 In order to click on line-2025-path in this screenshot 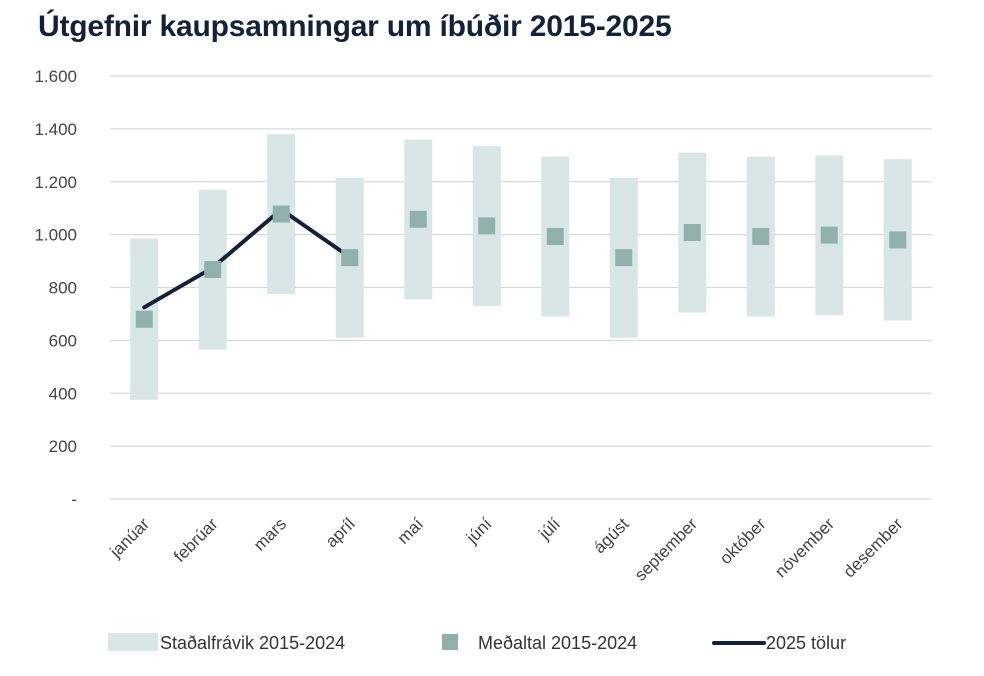, I will do `click(247, 258)`.